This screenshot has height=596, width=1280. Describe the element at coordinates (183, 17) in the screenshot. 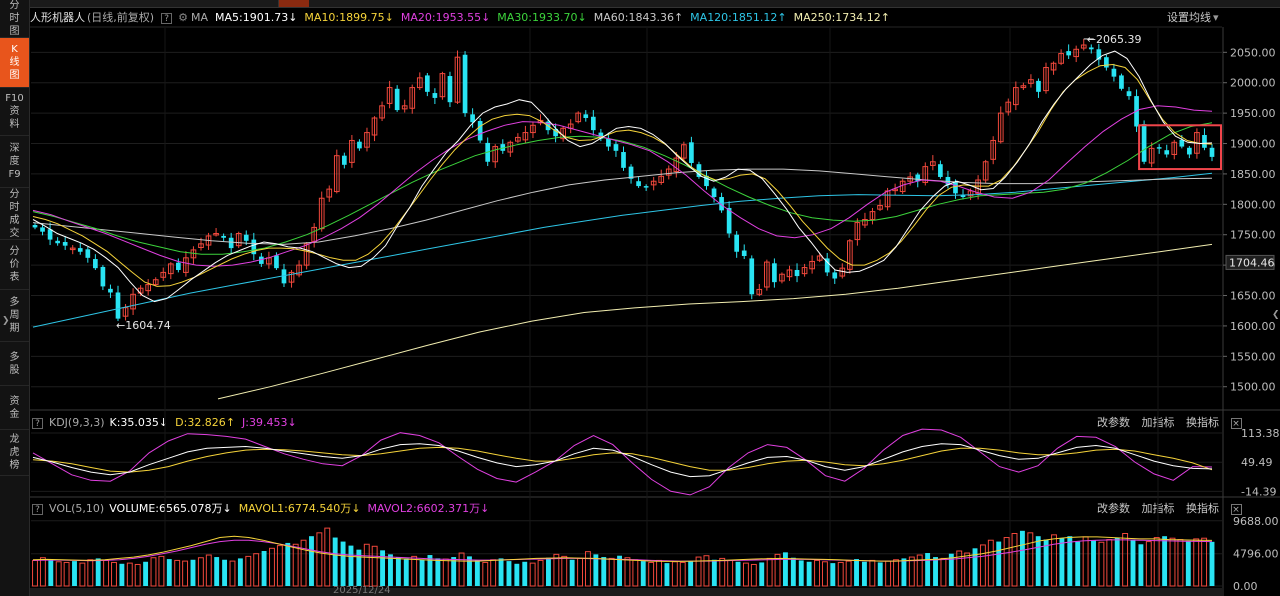

I see `gear-icon: ⚙` at that location.